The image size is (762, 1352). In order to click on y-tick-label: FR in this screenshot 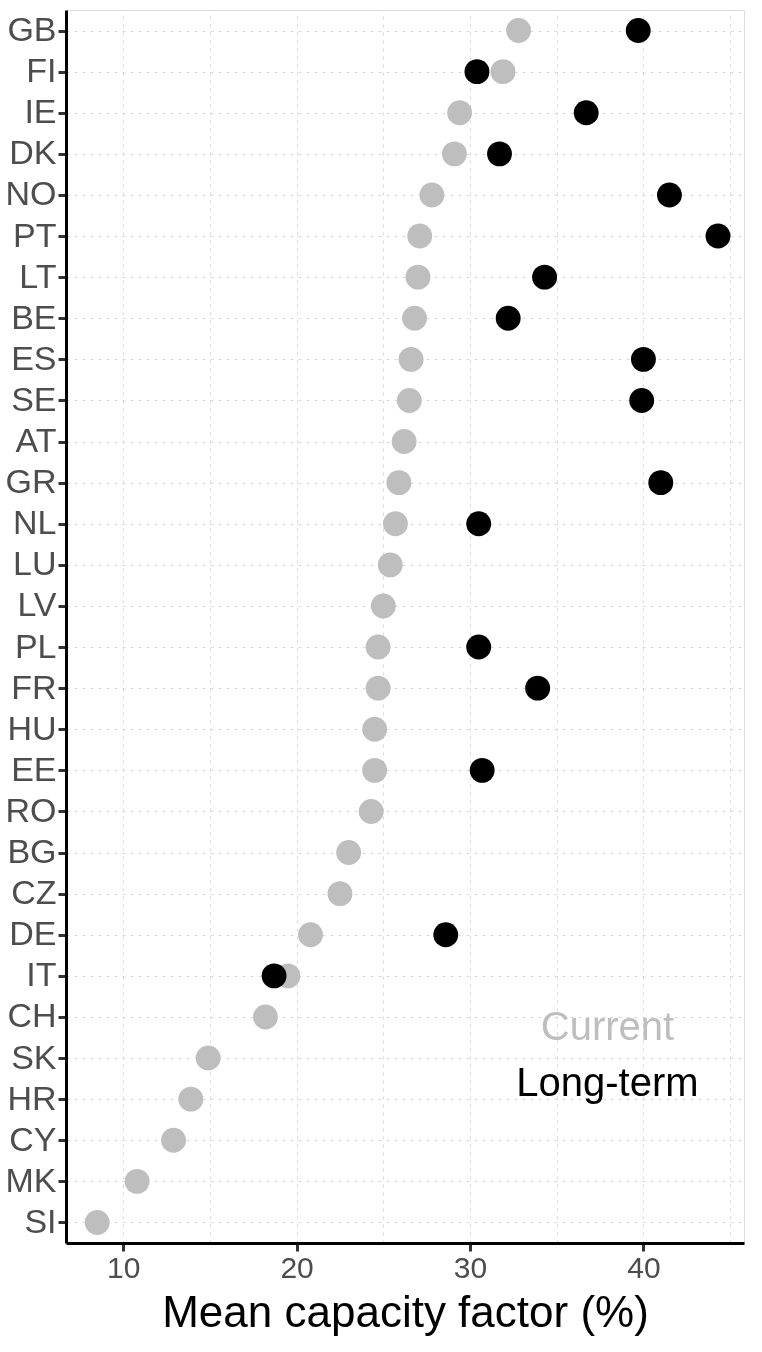, I will do `click(34, 686)`.